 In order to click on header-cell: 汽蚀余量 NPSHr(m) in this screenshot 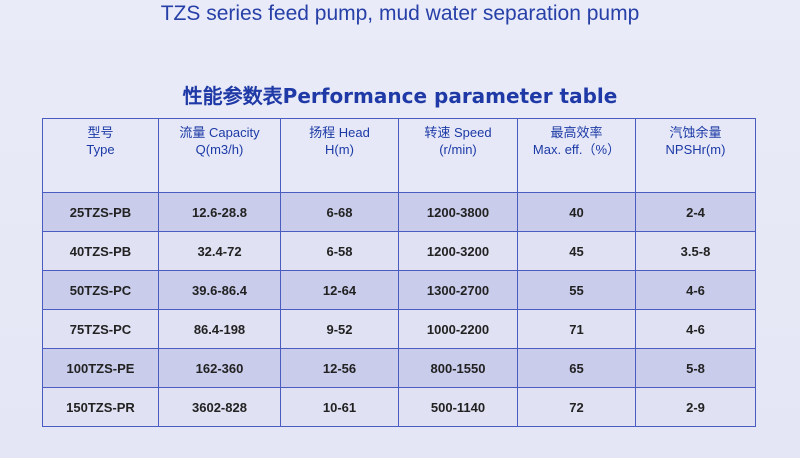, I will do `click(695, 155)`.